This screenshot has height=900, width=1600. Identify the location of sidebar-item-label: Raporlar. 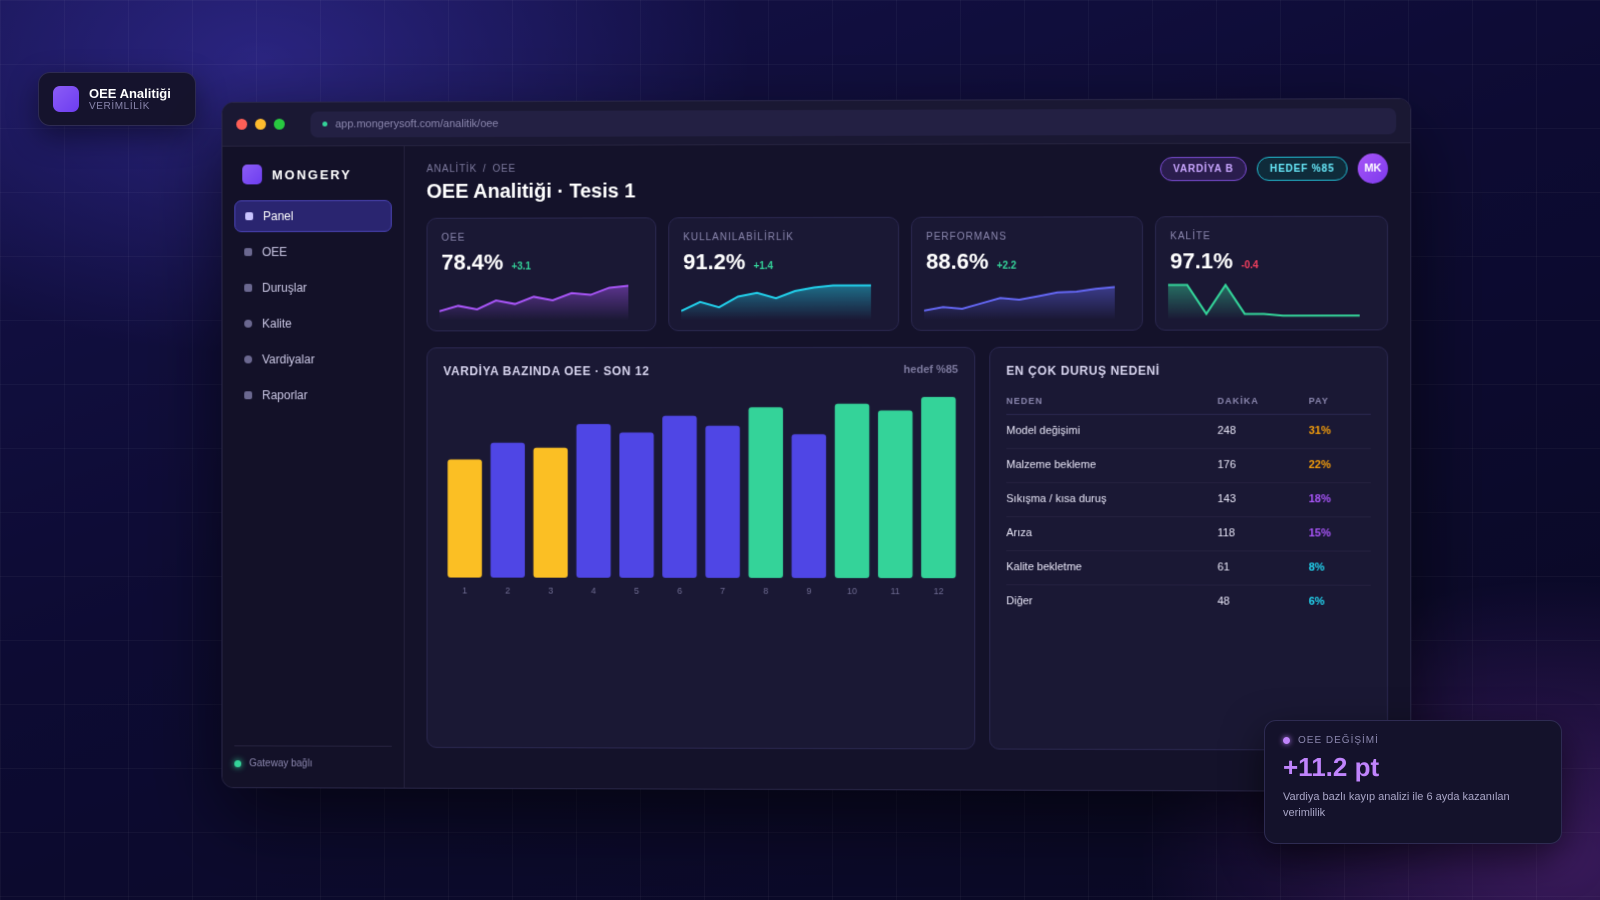
(285, 395).